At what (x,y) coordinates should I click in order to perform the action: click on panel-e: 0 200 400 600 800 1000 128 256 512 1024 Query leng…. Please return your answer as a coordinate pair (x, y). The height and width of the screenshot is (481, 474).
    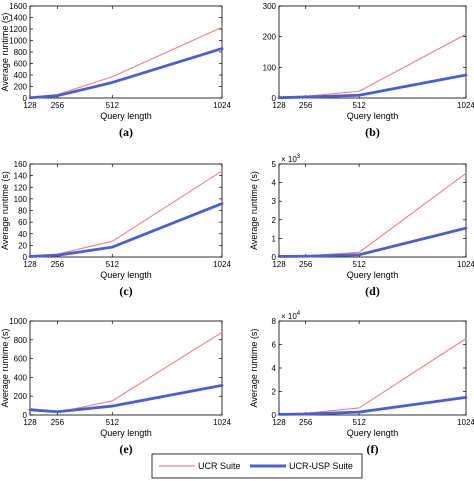
    Looking at the image, I should click on (115, 386).